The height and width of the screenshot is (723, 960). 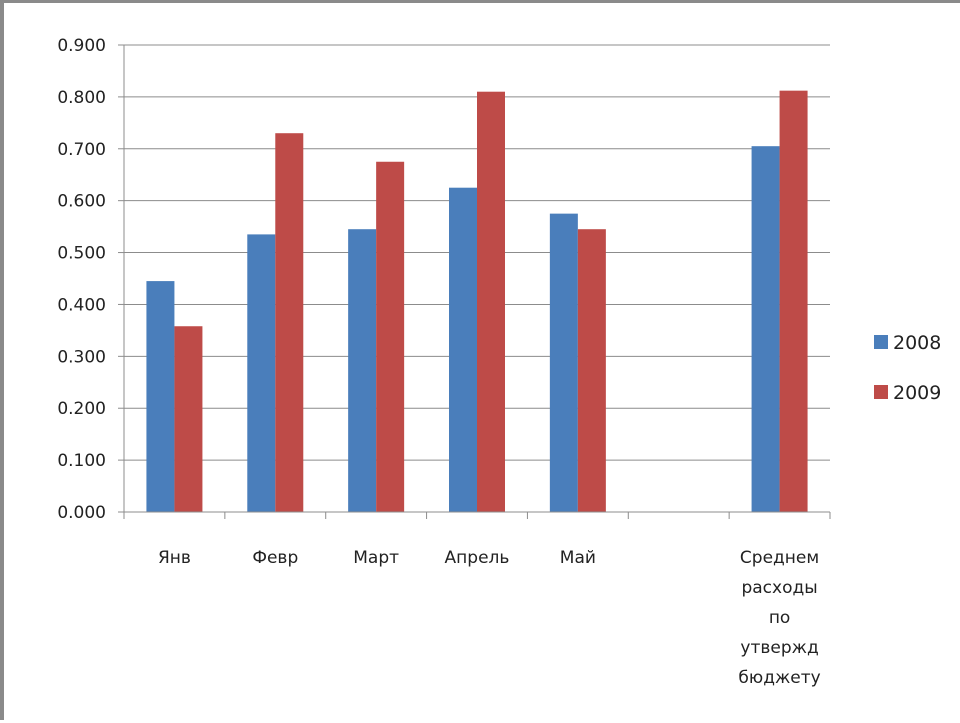 What do you see at coordinates (81, 409) in the screenshot?
I see `y-tick-label: 0.200` at bounding box center [81, 409].